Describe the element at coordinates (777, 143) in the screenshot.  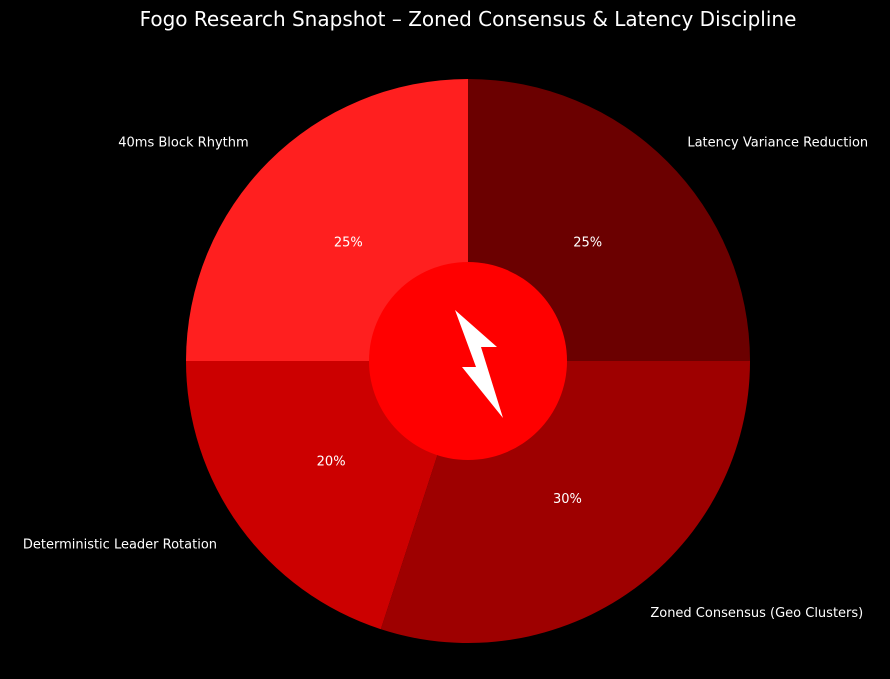
I see `slice-category-label: Latency Variance Reduction` at that location.